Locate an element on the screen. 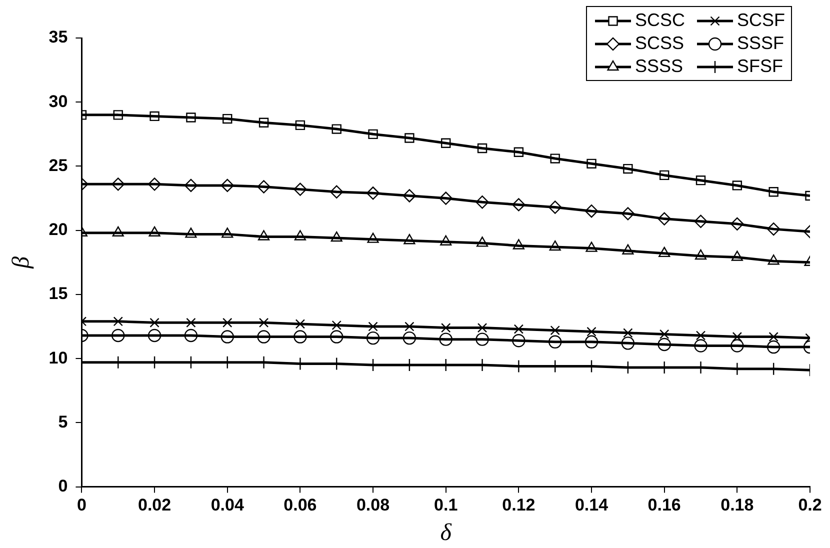 The width and height of the screenshot is (830, 548). x-tick-label: 0.14 is located at coordinates (591, 505).